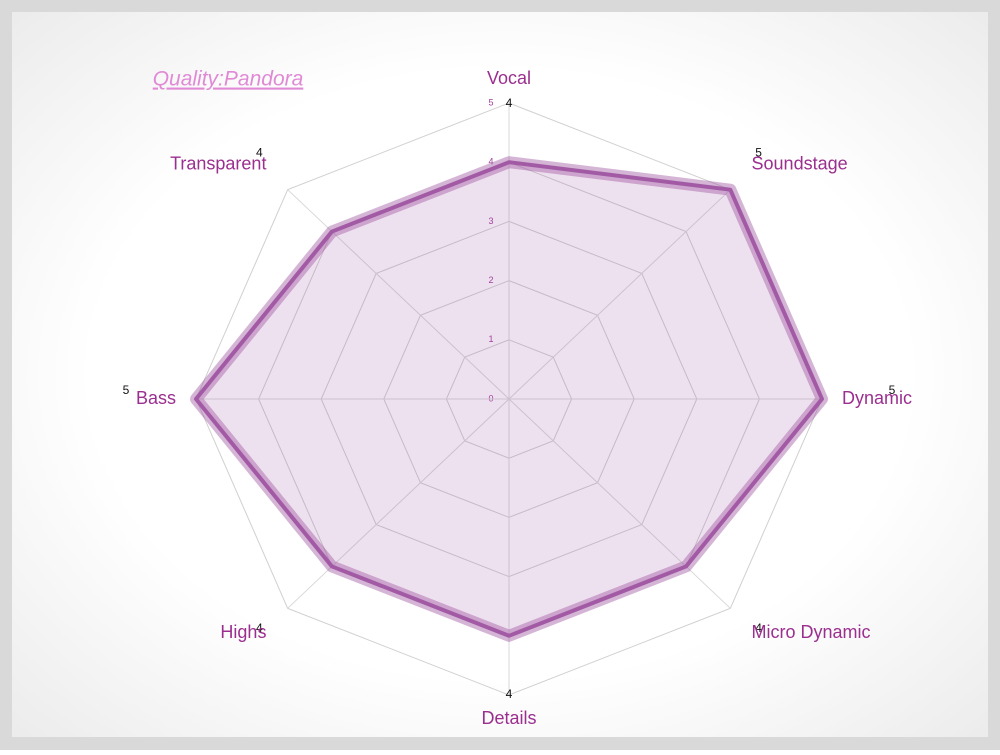 The height and width of the screenshot is (755, 1000). I want to click on category-label: Vocal, so click(509, 78).